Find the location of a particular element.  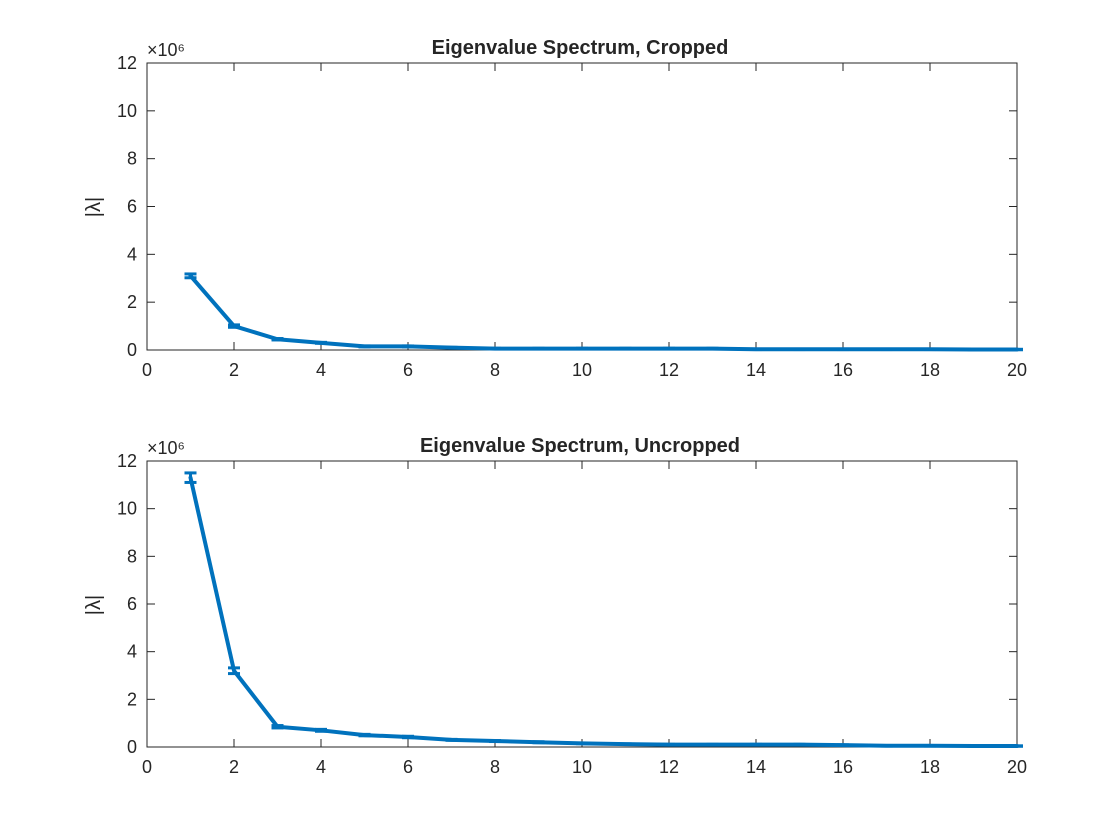

chart-title: Eigenvalue Spectrum, Uncropped is located at coordinates (580, 446).